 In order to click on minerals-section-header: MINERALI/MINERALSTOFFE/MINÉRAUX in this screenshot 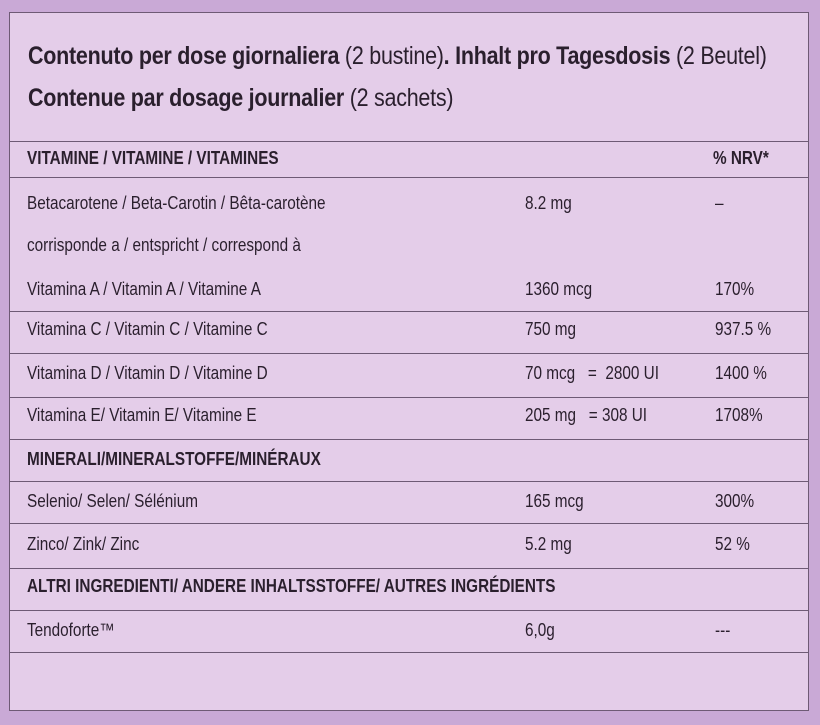, I will do `click(174, 459)`.